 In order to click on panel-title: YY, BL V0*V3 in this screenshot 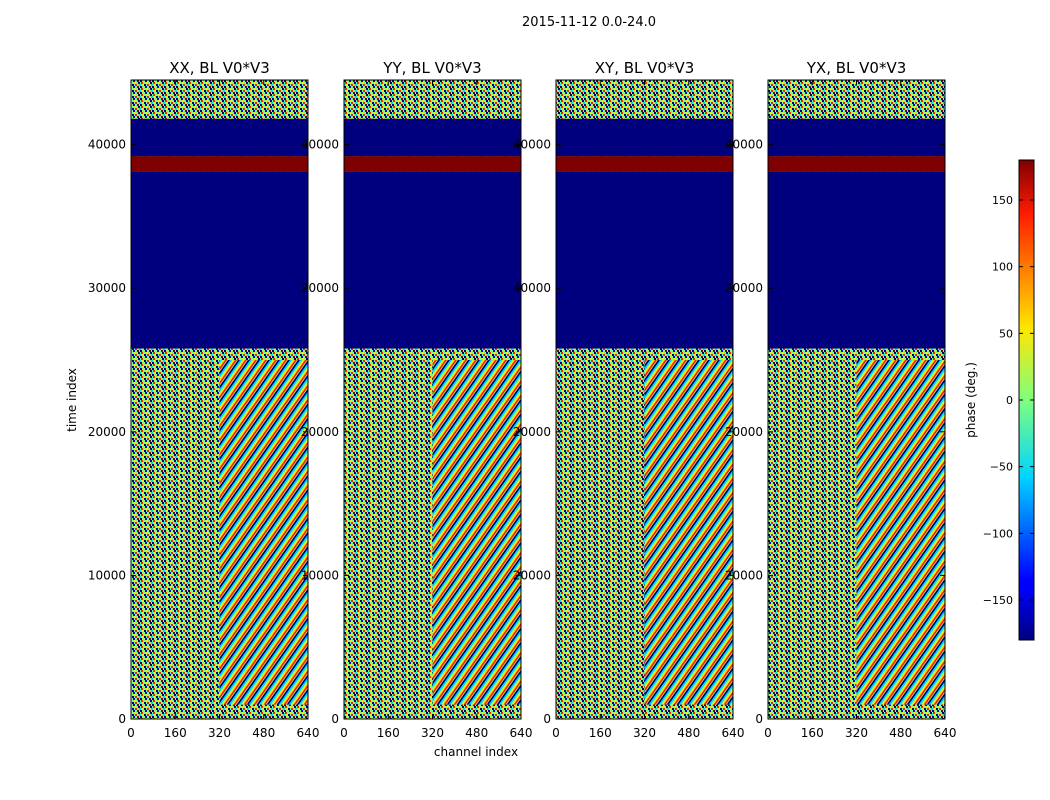, I will do `click(431, 68)`.